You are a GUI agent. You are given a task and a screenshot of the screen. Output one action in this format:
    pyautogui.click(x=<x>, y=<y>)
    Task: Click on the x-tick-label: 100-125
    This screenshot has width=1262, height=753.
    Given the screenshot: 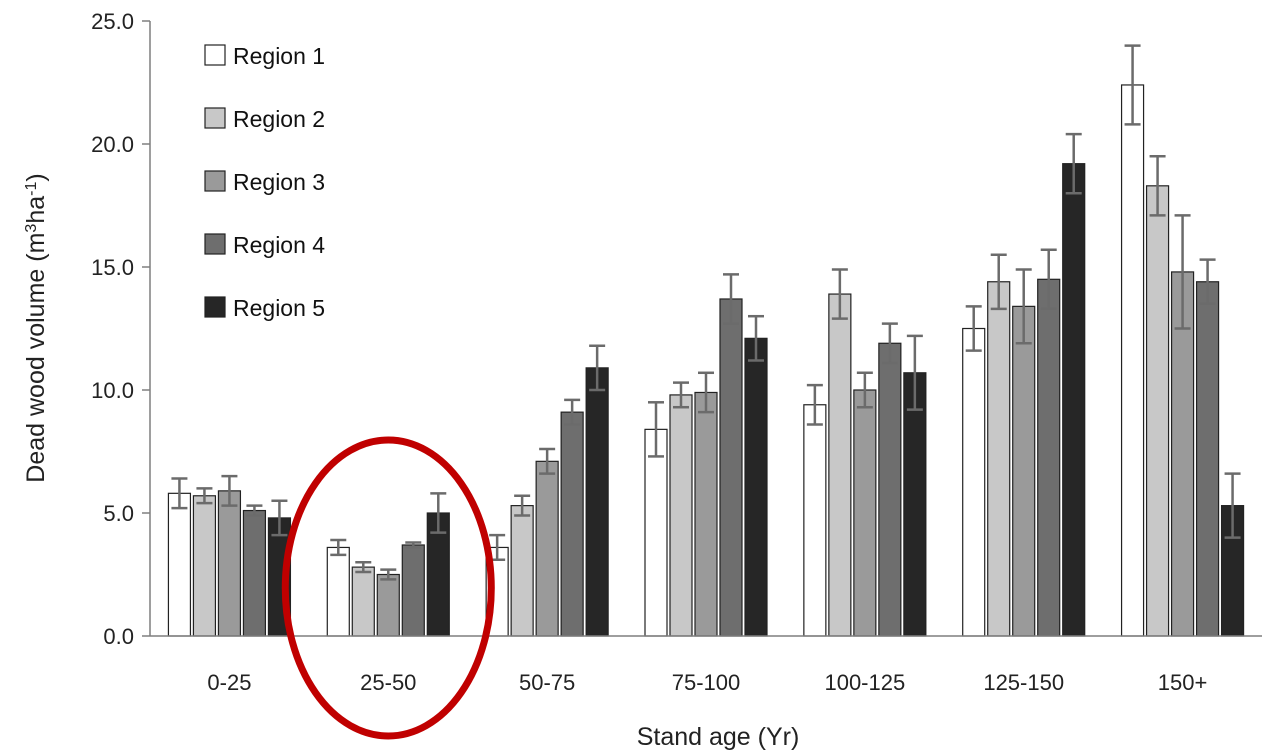 What is the action you would take?
    pyautogui.click(x=864, y=682)
    